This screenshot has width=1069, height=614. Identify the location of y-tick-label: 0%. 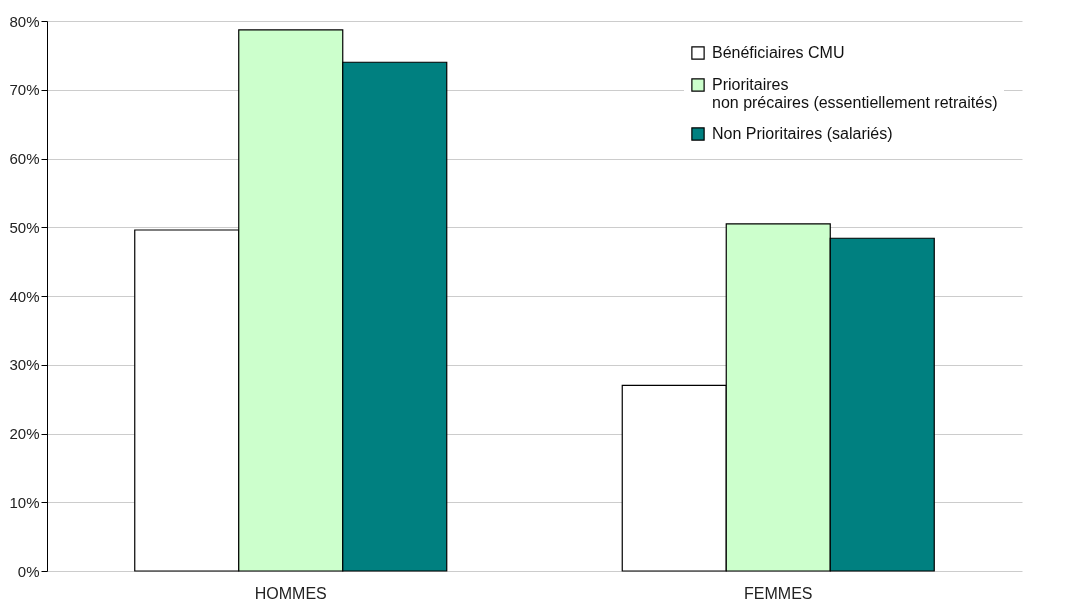
(28, 571).